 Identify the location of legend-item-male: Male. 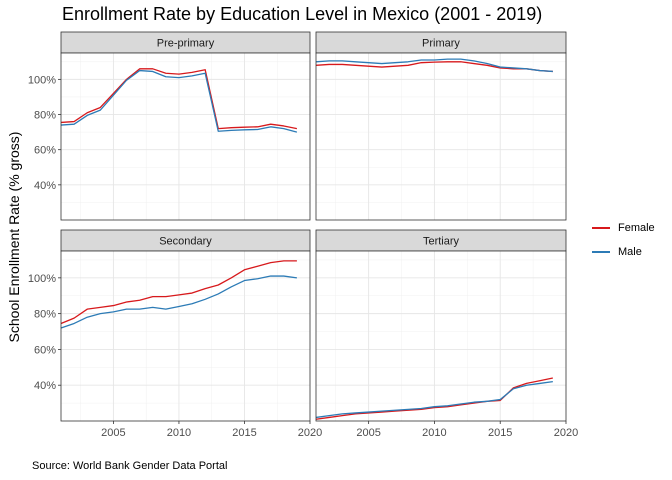
(617, 252).